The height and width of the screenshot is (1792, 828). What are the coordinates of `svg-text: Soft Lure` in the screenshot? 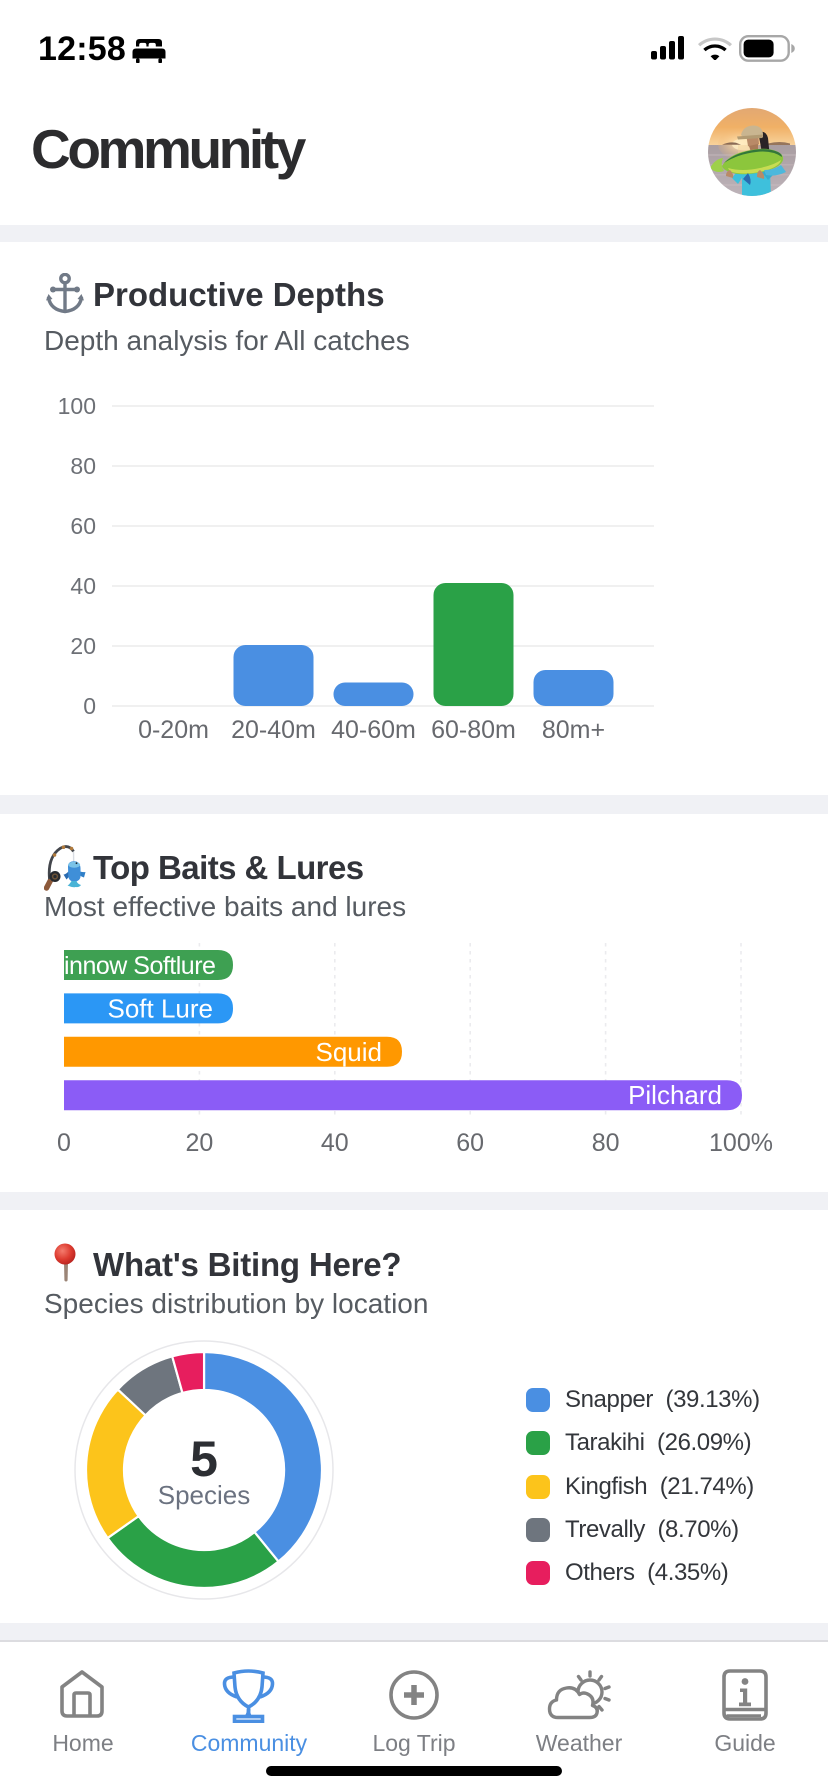 It's located at (160, 1008).